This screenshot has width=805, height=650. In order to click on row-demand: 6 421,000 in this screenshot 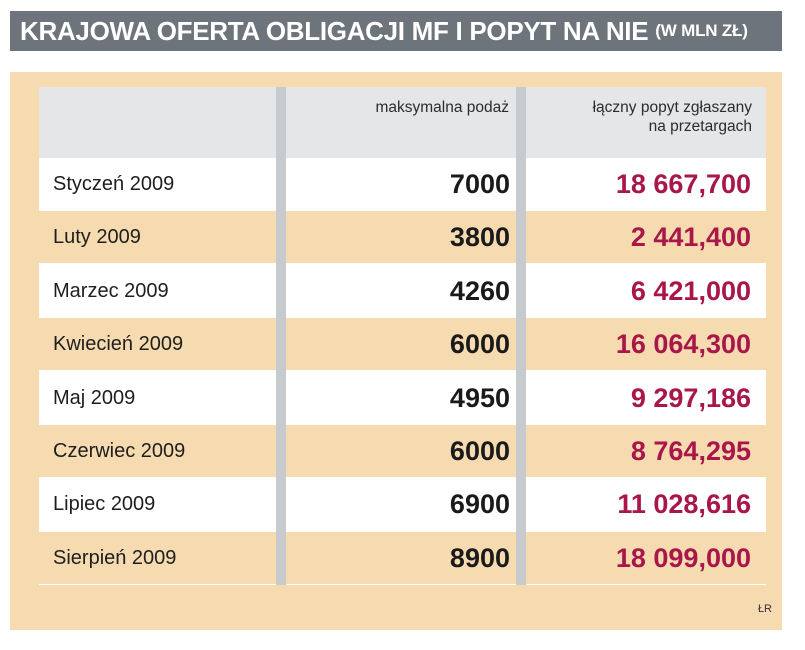, I will do `click(690, 290)`.